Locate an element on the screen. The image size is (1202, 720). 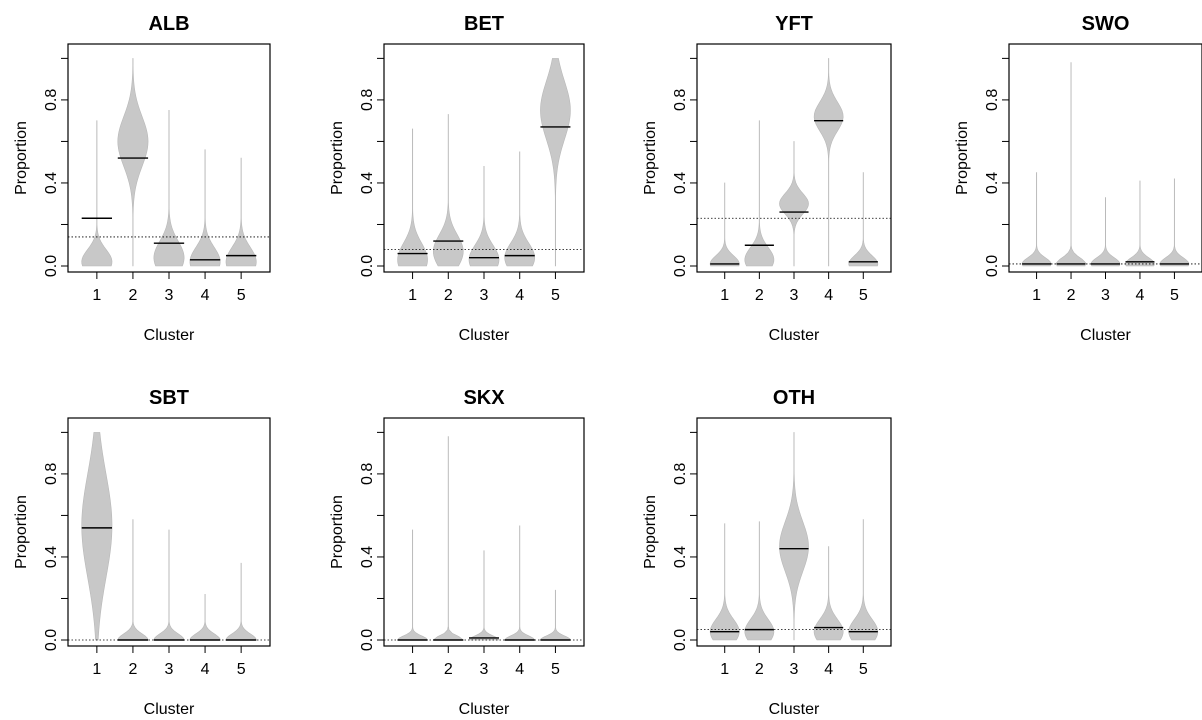
chart-panel-skx: SKX 0.0 0.4 0.8 Proportion 1 2 3 4 5 Cluster is located at coordinates (457, 552).